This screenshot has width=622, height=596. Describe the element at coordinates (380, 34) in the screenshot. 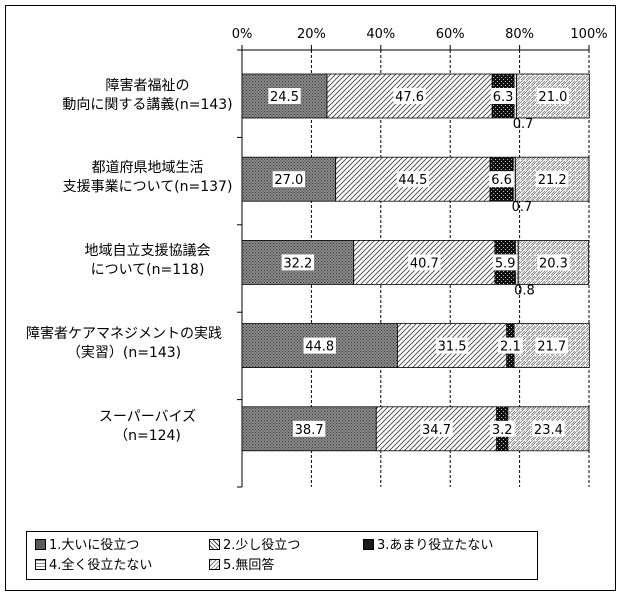

I see `x-tick-label: 40%` at that location.